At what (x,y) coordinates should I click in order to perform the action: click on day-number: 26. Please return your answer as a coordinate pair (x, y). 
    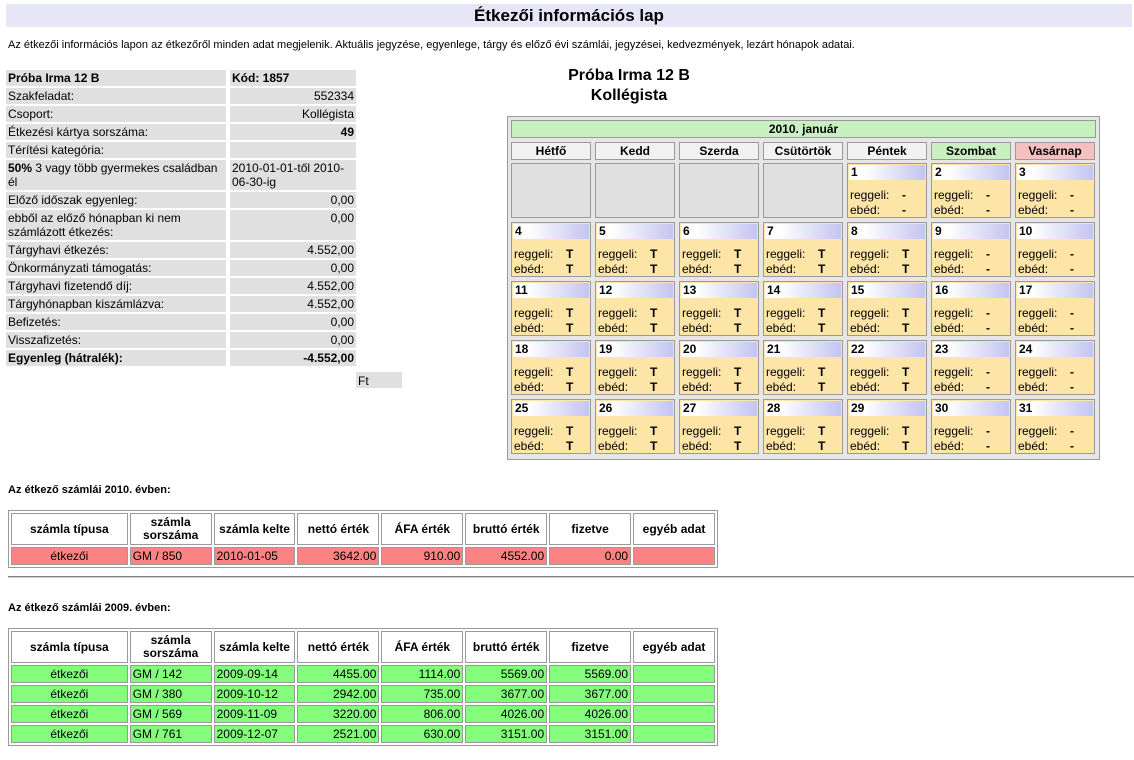
    Looking at the image, I should click on (635, 408).